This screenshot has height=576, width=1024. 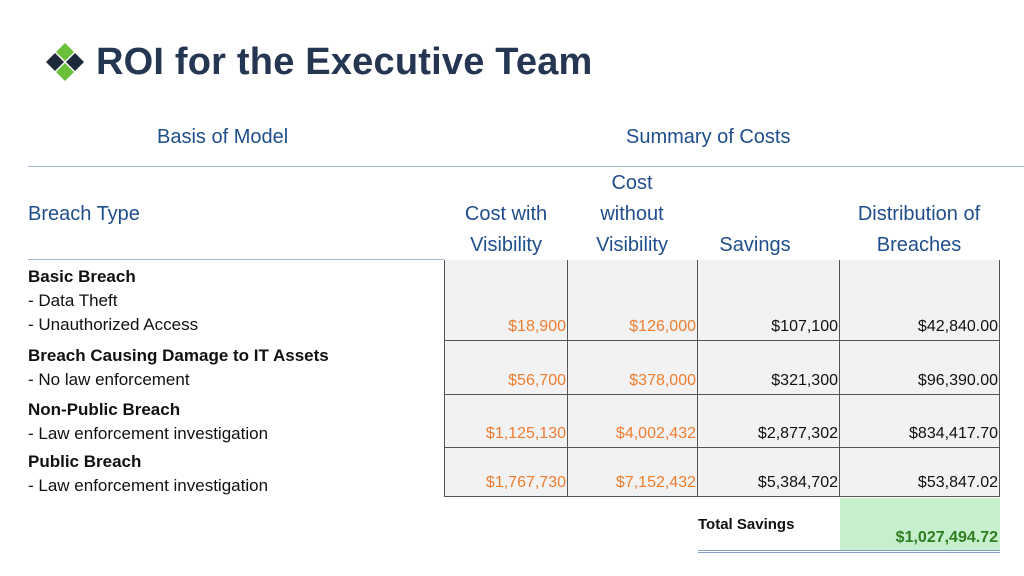 I want to click on column-header-cost-without-visibility: Cost without Visibility, so click(x=632, y=214).